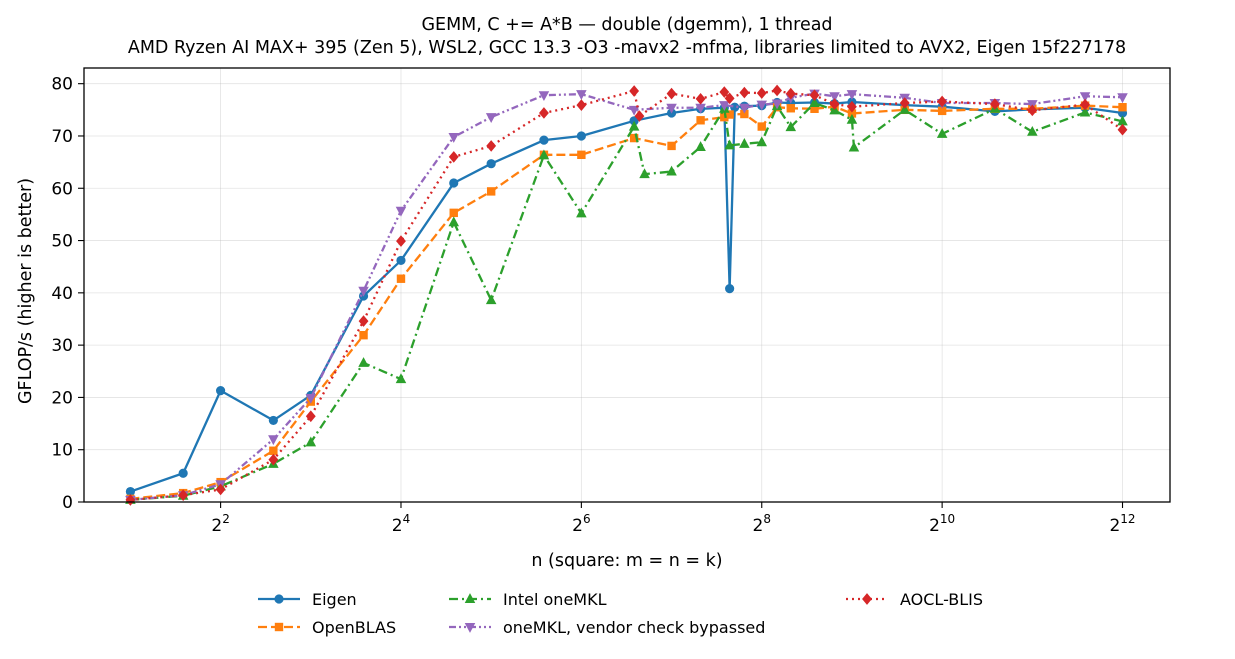  What do you see at coordinates (334, 599) in the screenshot?
I see `legend-label: Eigen` at bounding box center [334, 599].